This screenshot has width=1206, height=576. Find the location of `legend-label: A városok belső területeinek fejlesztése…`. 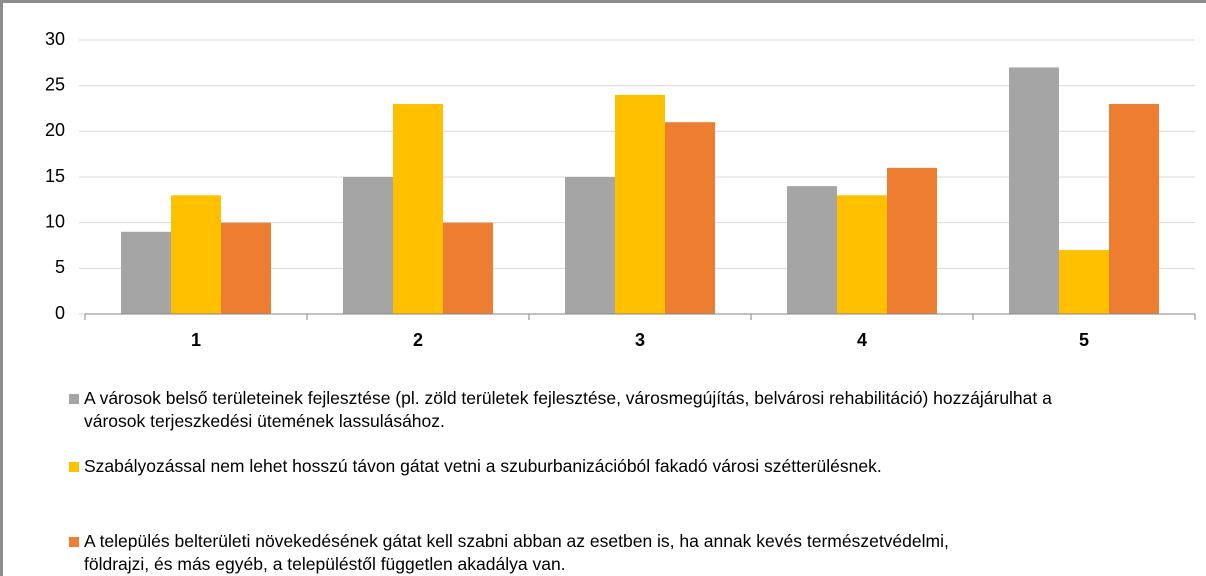

legend-label: A városok belső területeinek fejlesztése… is located at coordinates (568, 409).